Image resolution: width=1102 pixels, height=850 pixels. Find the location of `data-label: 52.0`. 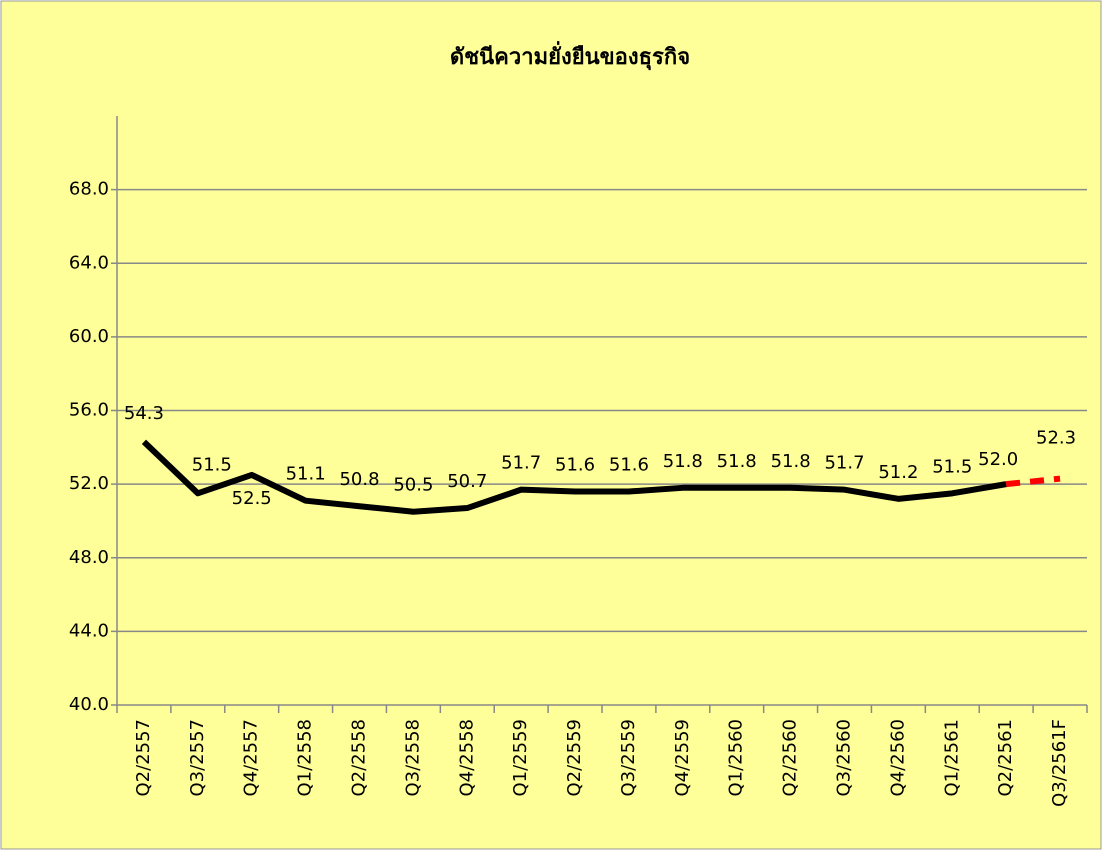

data-label: 52.0 is located at coordinates (998, 459).